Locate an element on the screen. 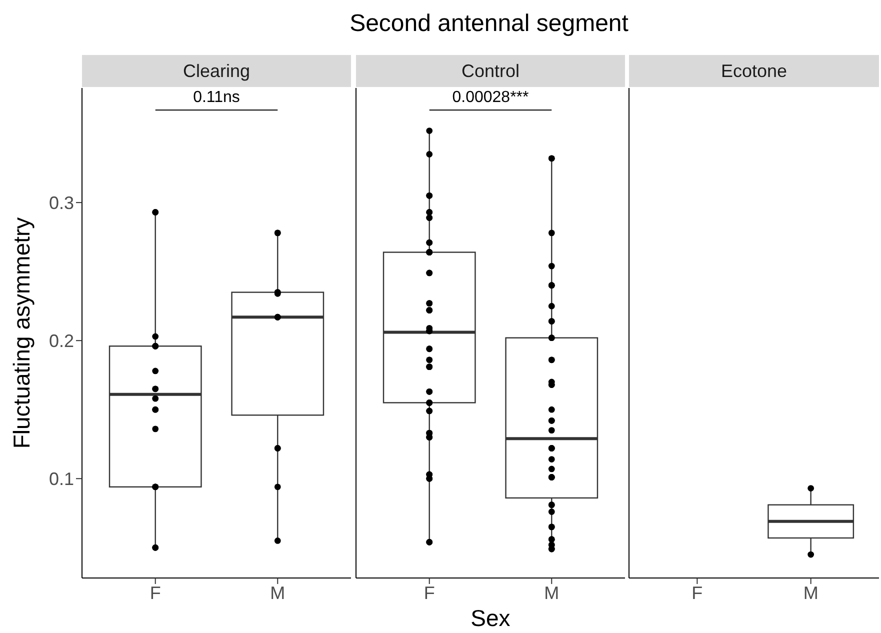 The image size is (881, 633). chart-title: Second antennal segment is located at coordinates (489, 24).